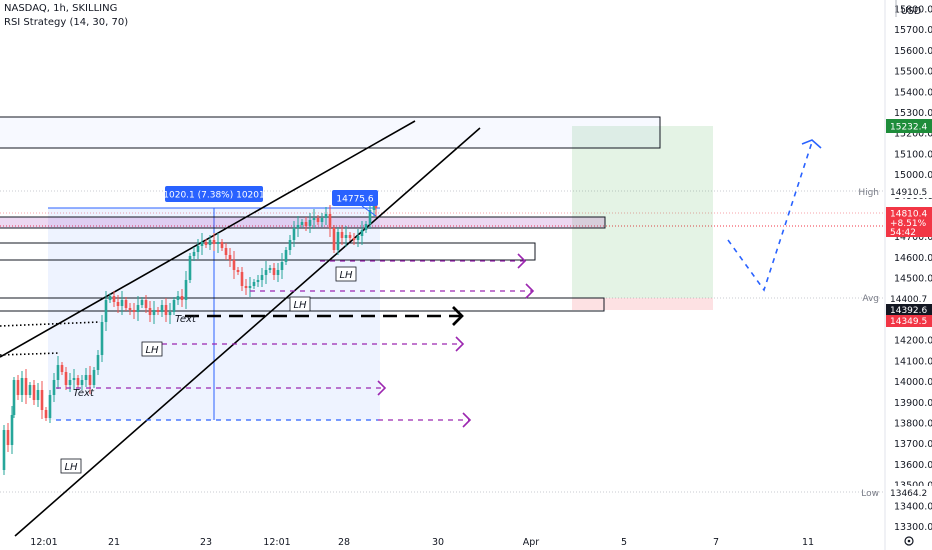 This screenshot has height=550, width=932. Describe the element at coordinates (355, 203) in the screenshot. I see `price-bubble: 14775.6` at that location.